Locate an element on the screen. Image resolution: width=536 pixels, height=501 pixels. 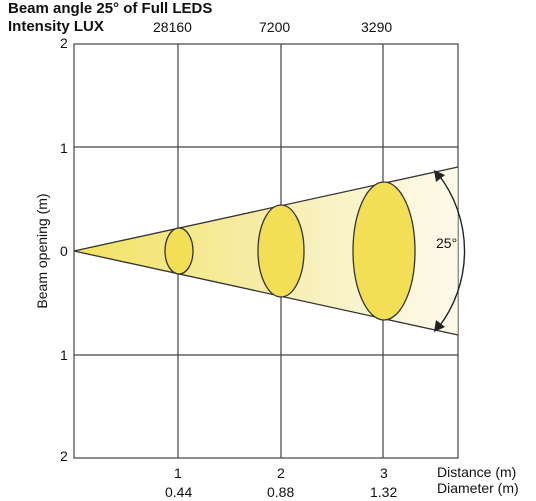
angle-arc is located at coordinates (451, 251).